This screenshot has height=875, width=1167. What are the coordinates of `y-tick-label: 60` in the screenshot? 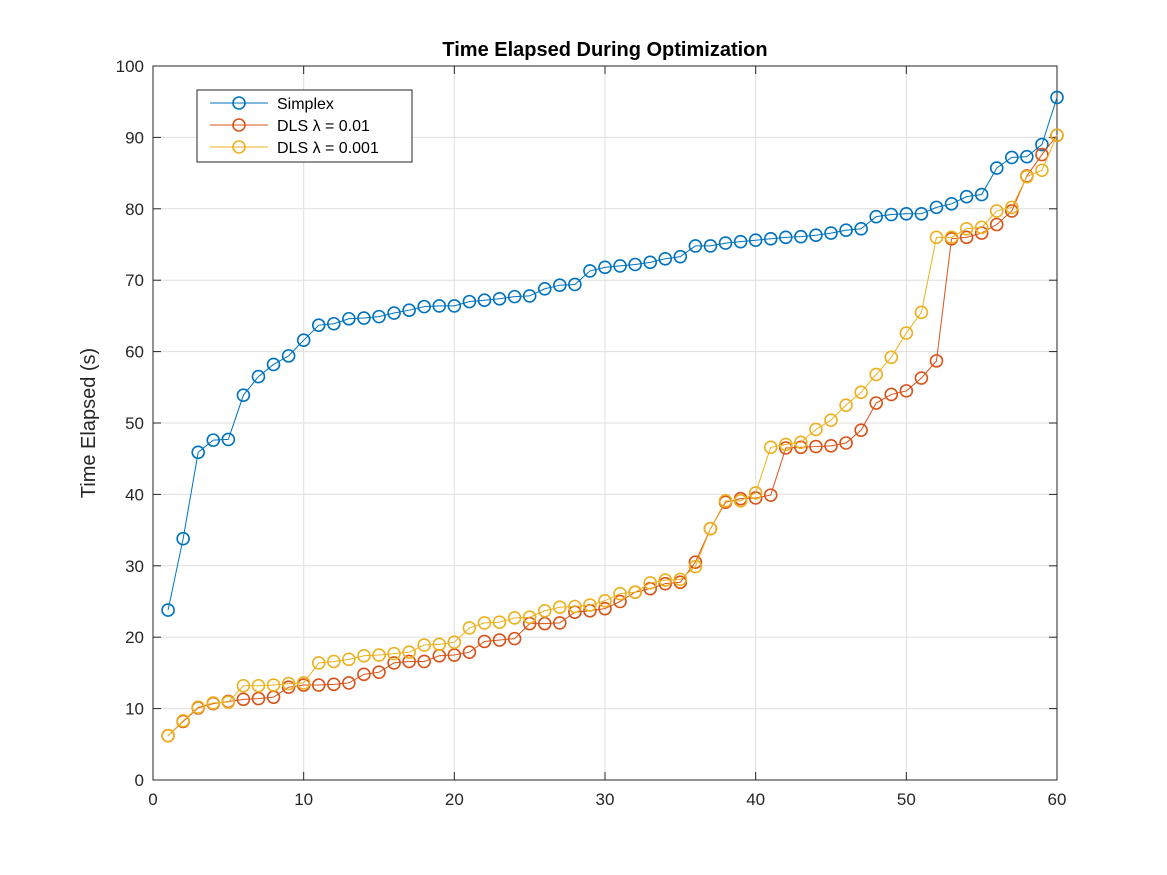 It's located at (134, 352).